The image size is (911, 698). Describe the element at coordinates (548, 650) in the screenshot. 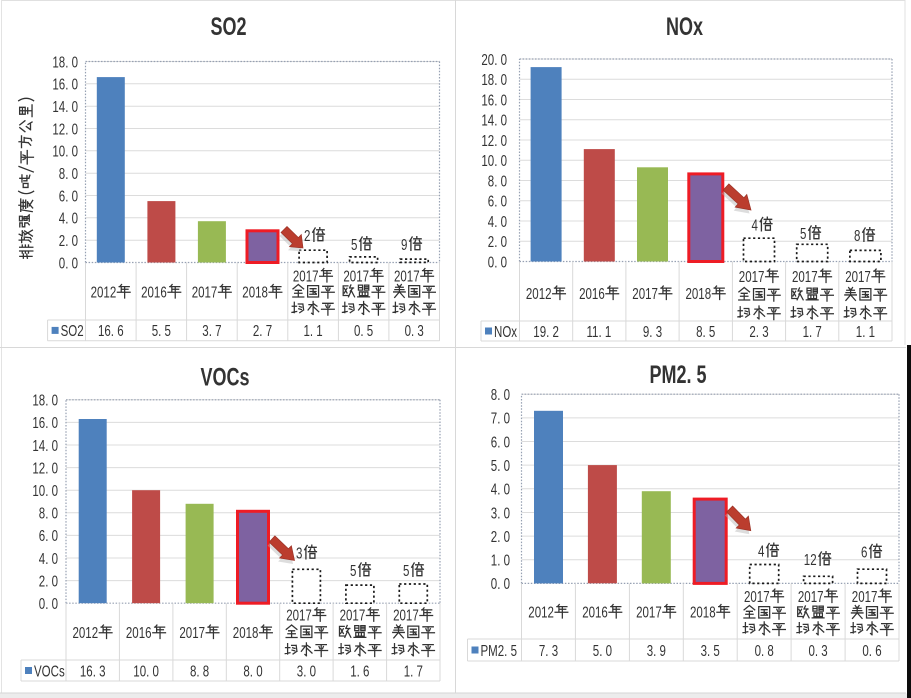

I see `svg-text: 7. 3` at that location.